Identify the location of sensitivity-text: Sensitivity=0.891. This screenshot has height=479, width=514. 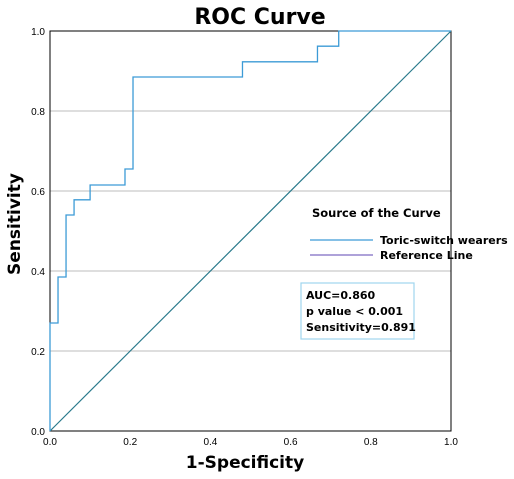
(361, 327).